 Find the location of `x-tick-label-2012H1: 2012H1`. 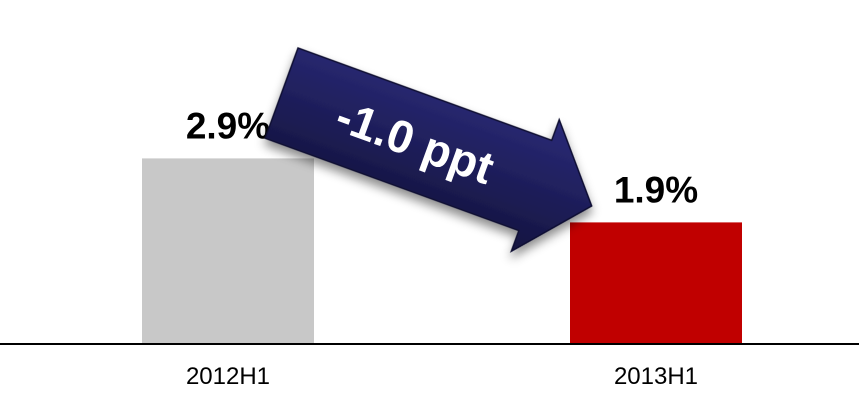

x-tick-label-2012H1: 2012H1 is located at coordinates (228, 376).